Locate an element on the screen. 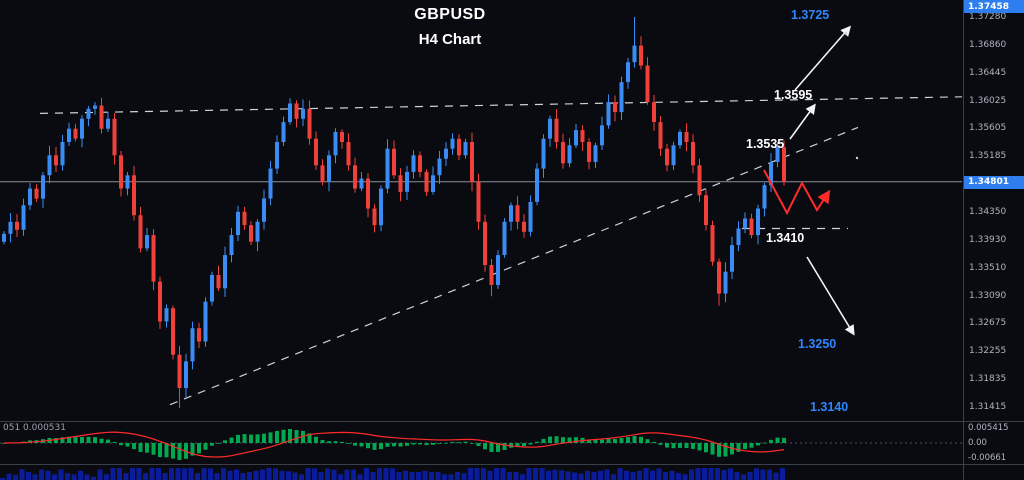 The height and width of the screenshot is (480, 1024). price-axis-label: 1.31835 is located at coordinates (988, 379).